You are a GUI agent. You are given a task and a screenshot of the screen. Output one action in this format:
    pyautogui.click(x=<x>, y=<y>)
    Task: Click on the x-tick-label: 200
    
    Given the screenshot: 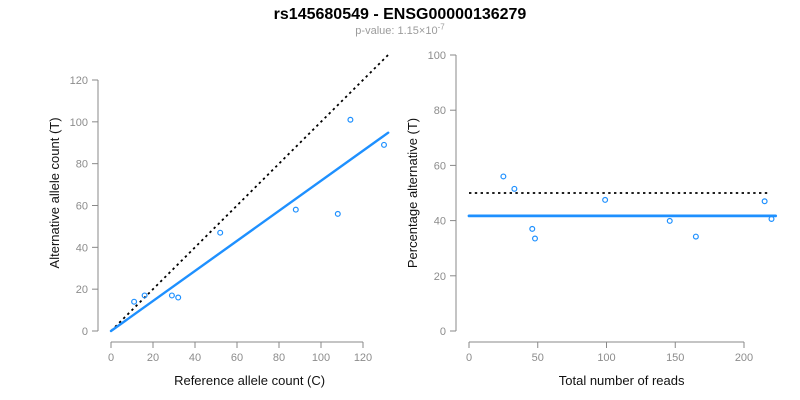 What is the action you would take?
    pyautogui.click(x=744, y=358)
    